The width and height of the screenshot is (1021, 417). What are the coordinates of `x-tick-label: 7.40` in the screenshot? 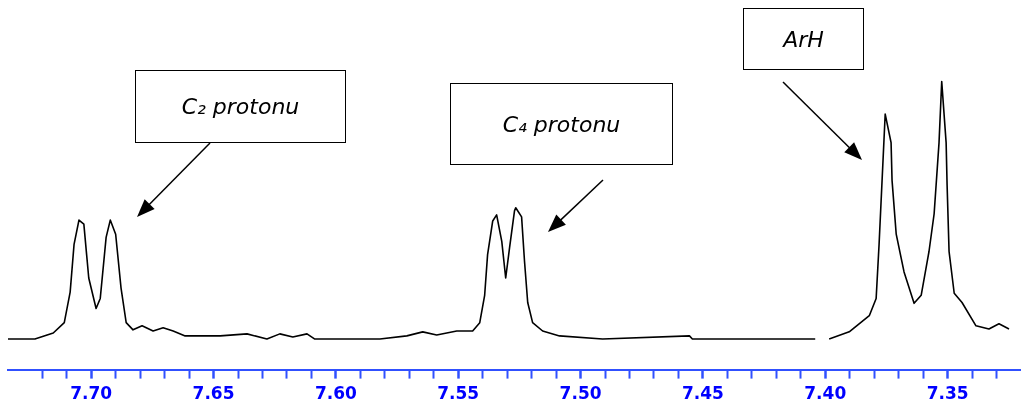 It's located at (825, 393).